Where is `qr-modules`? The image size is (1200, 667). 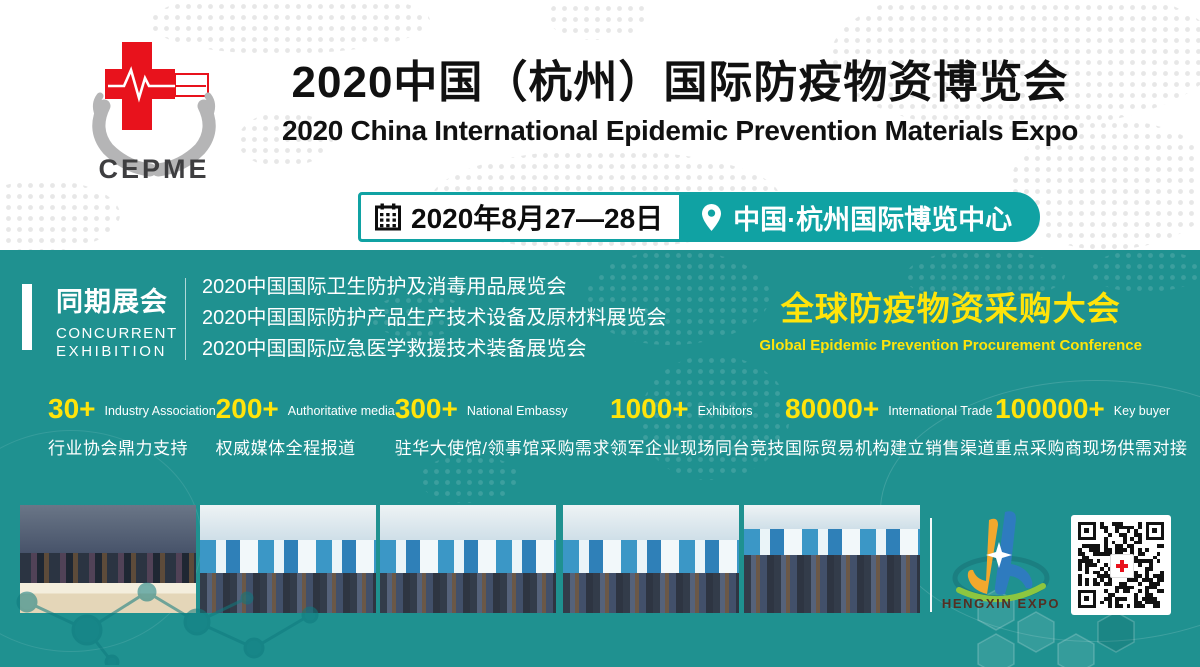
qr-modules is located at coordinates (1121, 565).